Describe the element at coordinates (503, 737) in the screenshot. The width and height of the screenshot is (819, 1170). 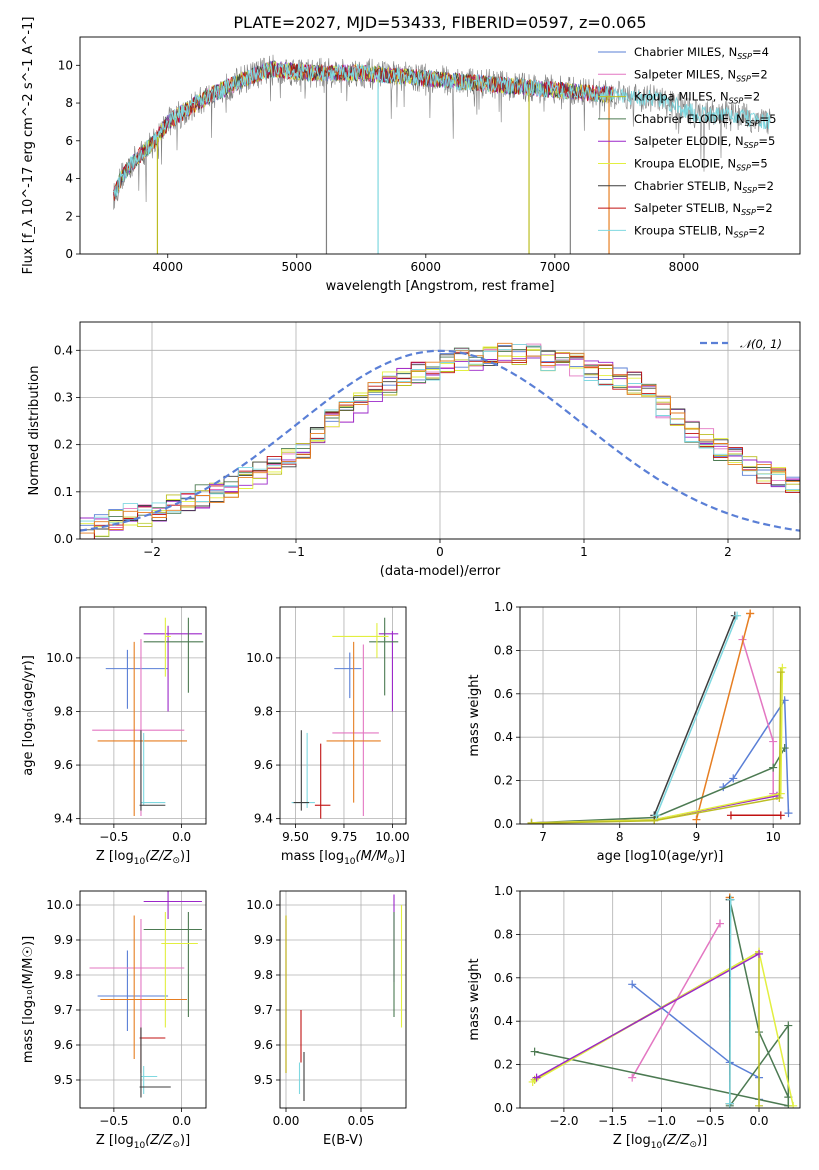
I see `y-tick-label: 0.4` at that location.